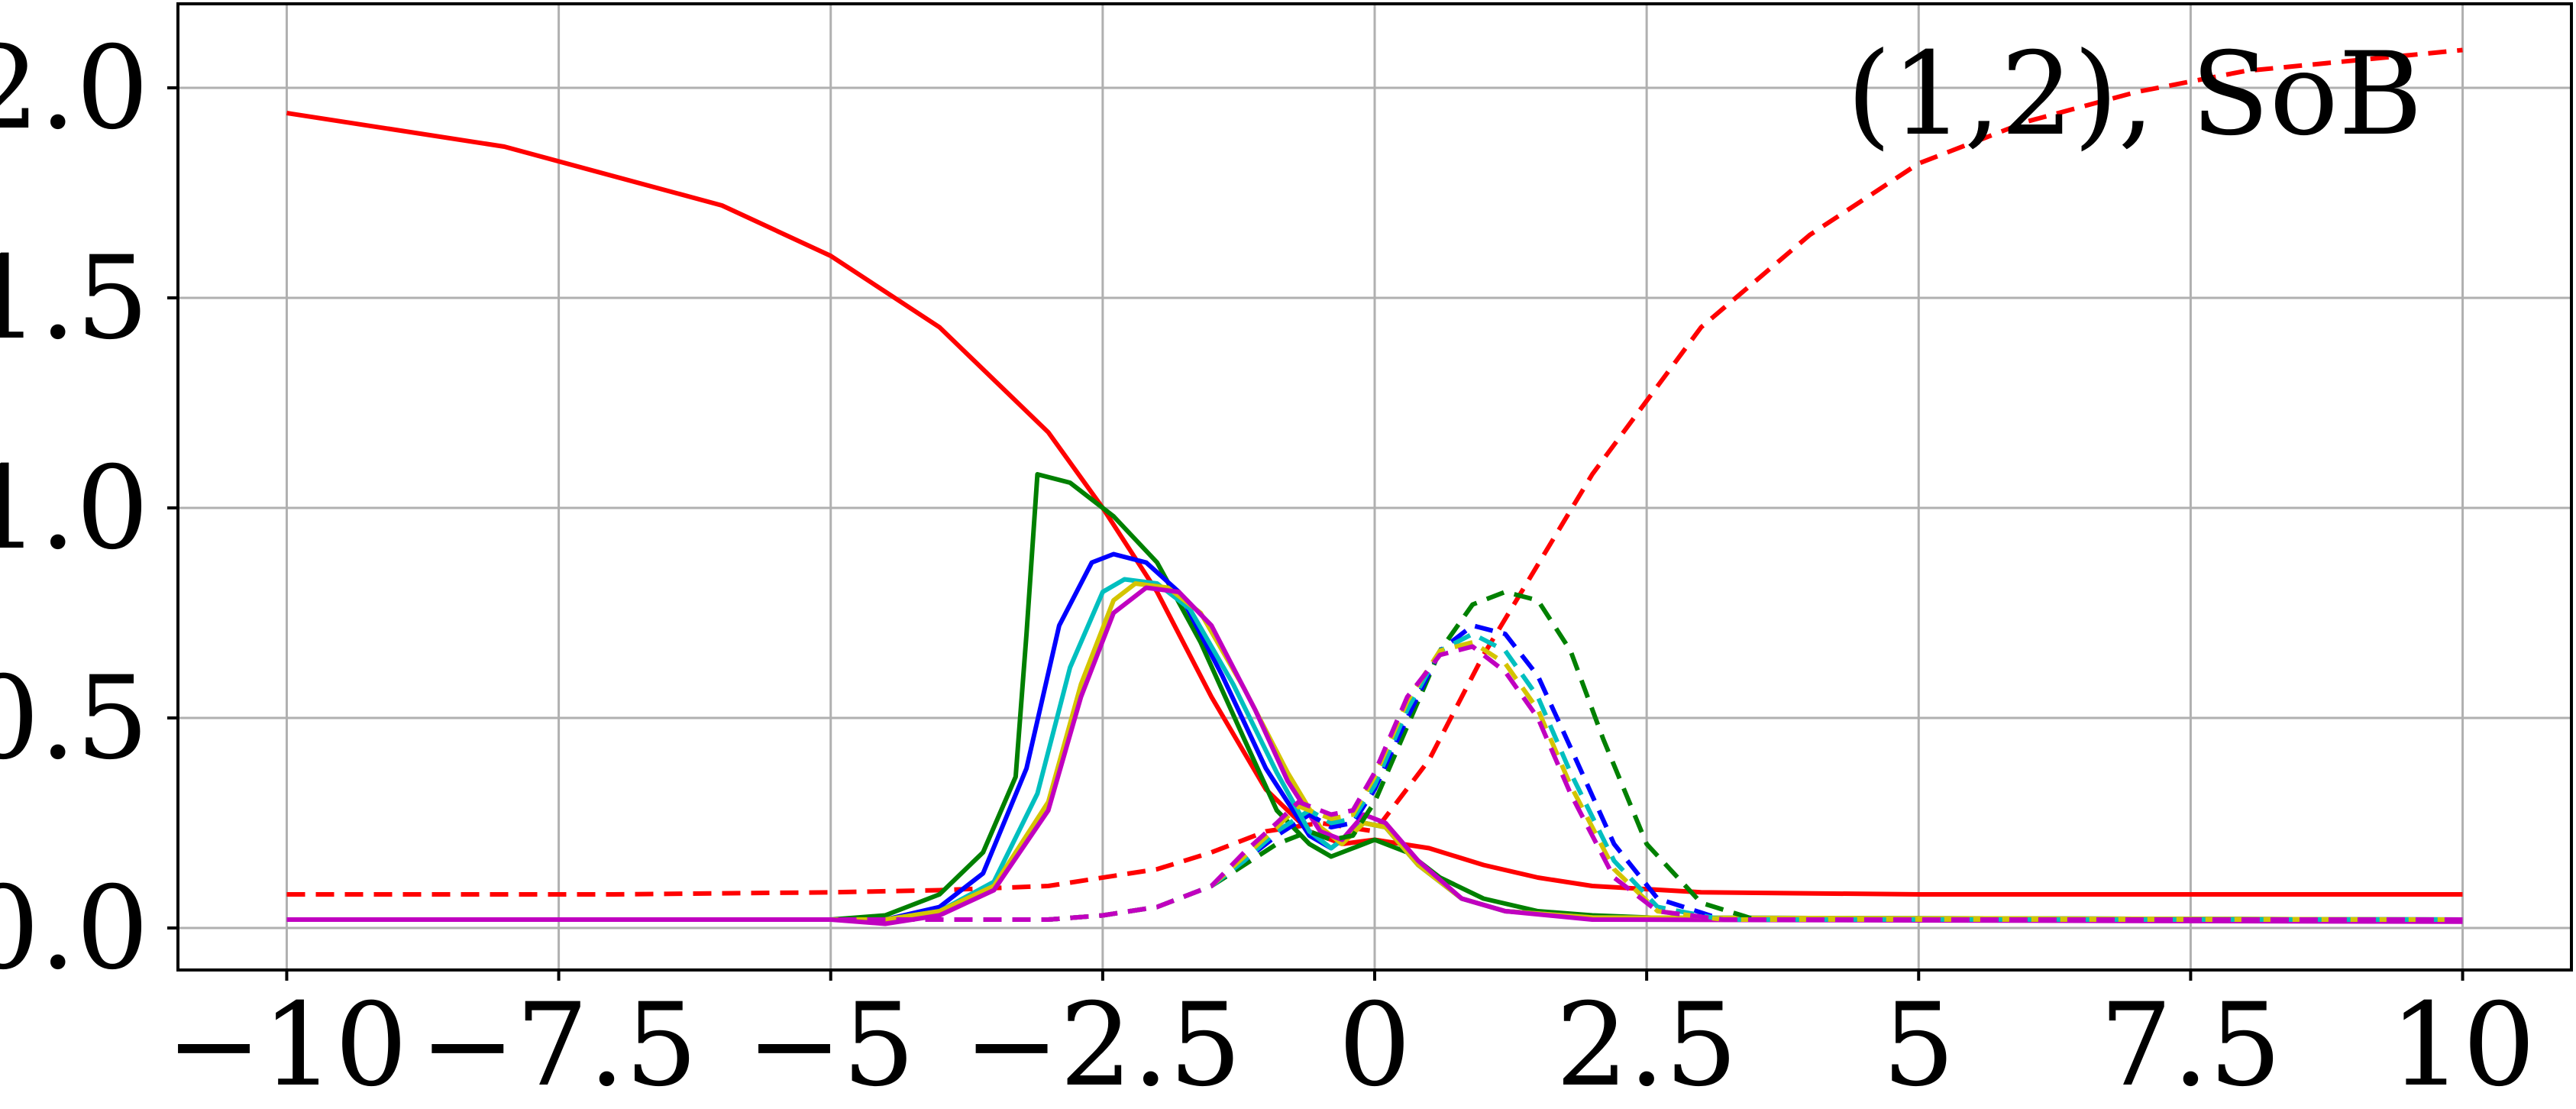 This screenshot has height=1109, width=2576. What do you see at coordinates (558, 1044) in the screenshot?
I see `x-tick-label: −7.5` at bounding box center [558, 1044].